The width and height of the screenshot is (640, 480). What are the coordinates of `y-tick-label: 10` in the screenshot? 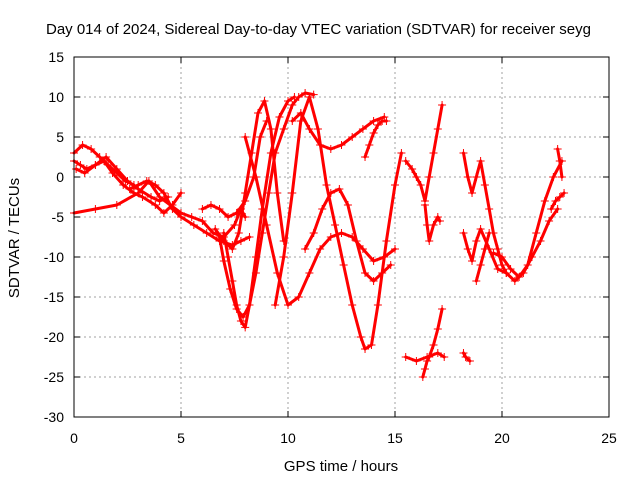 It's located at (56, 97).